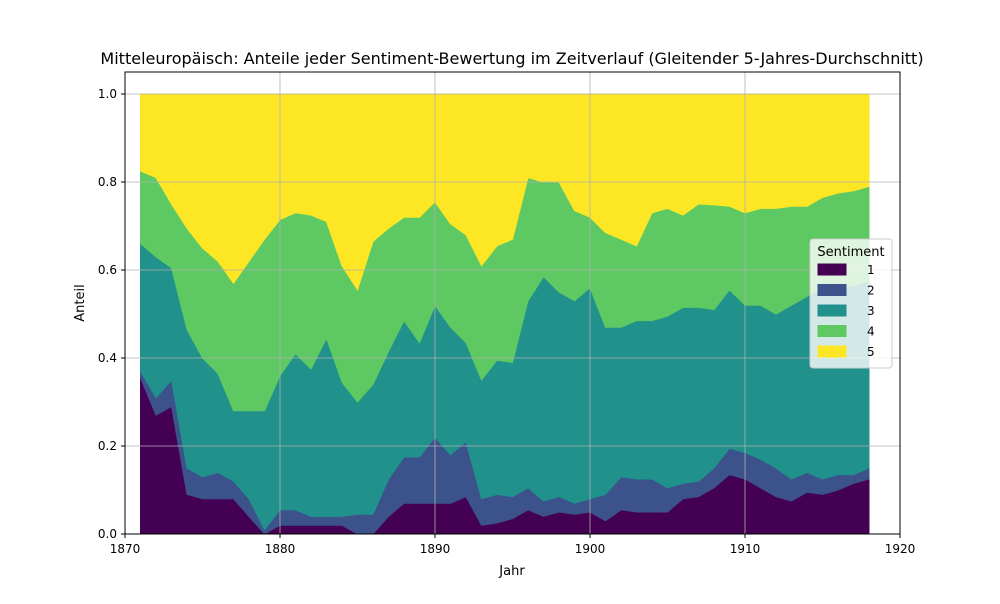 The width and height of the screenshot is (1000, 604). What do you see at coordinates (125, 549) in the screenshot?
I see `x-tick-label: 1870` at bounding box center [125, 549].